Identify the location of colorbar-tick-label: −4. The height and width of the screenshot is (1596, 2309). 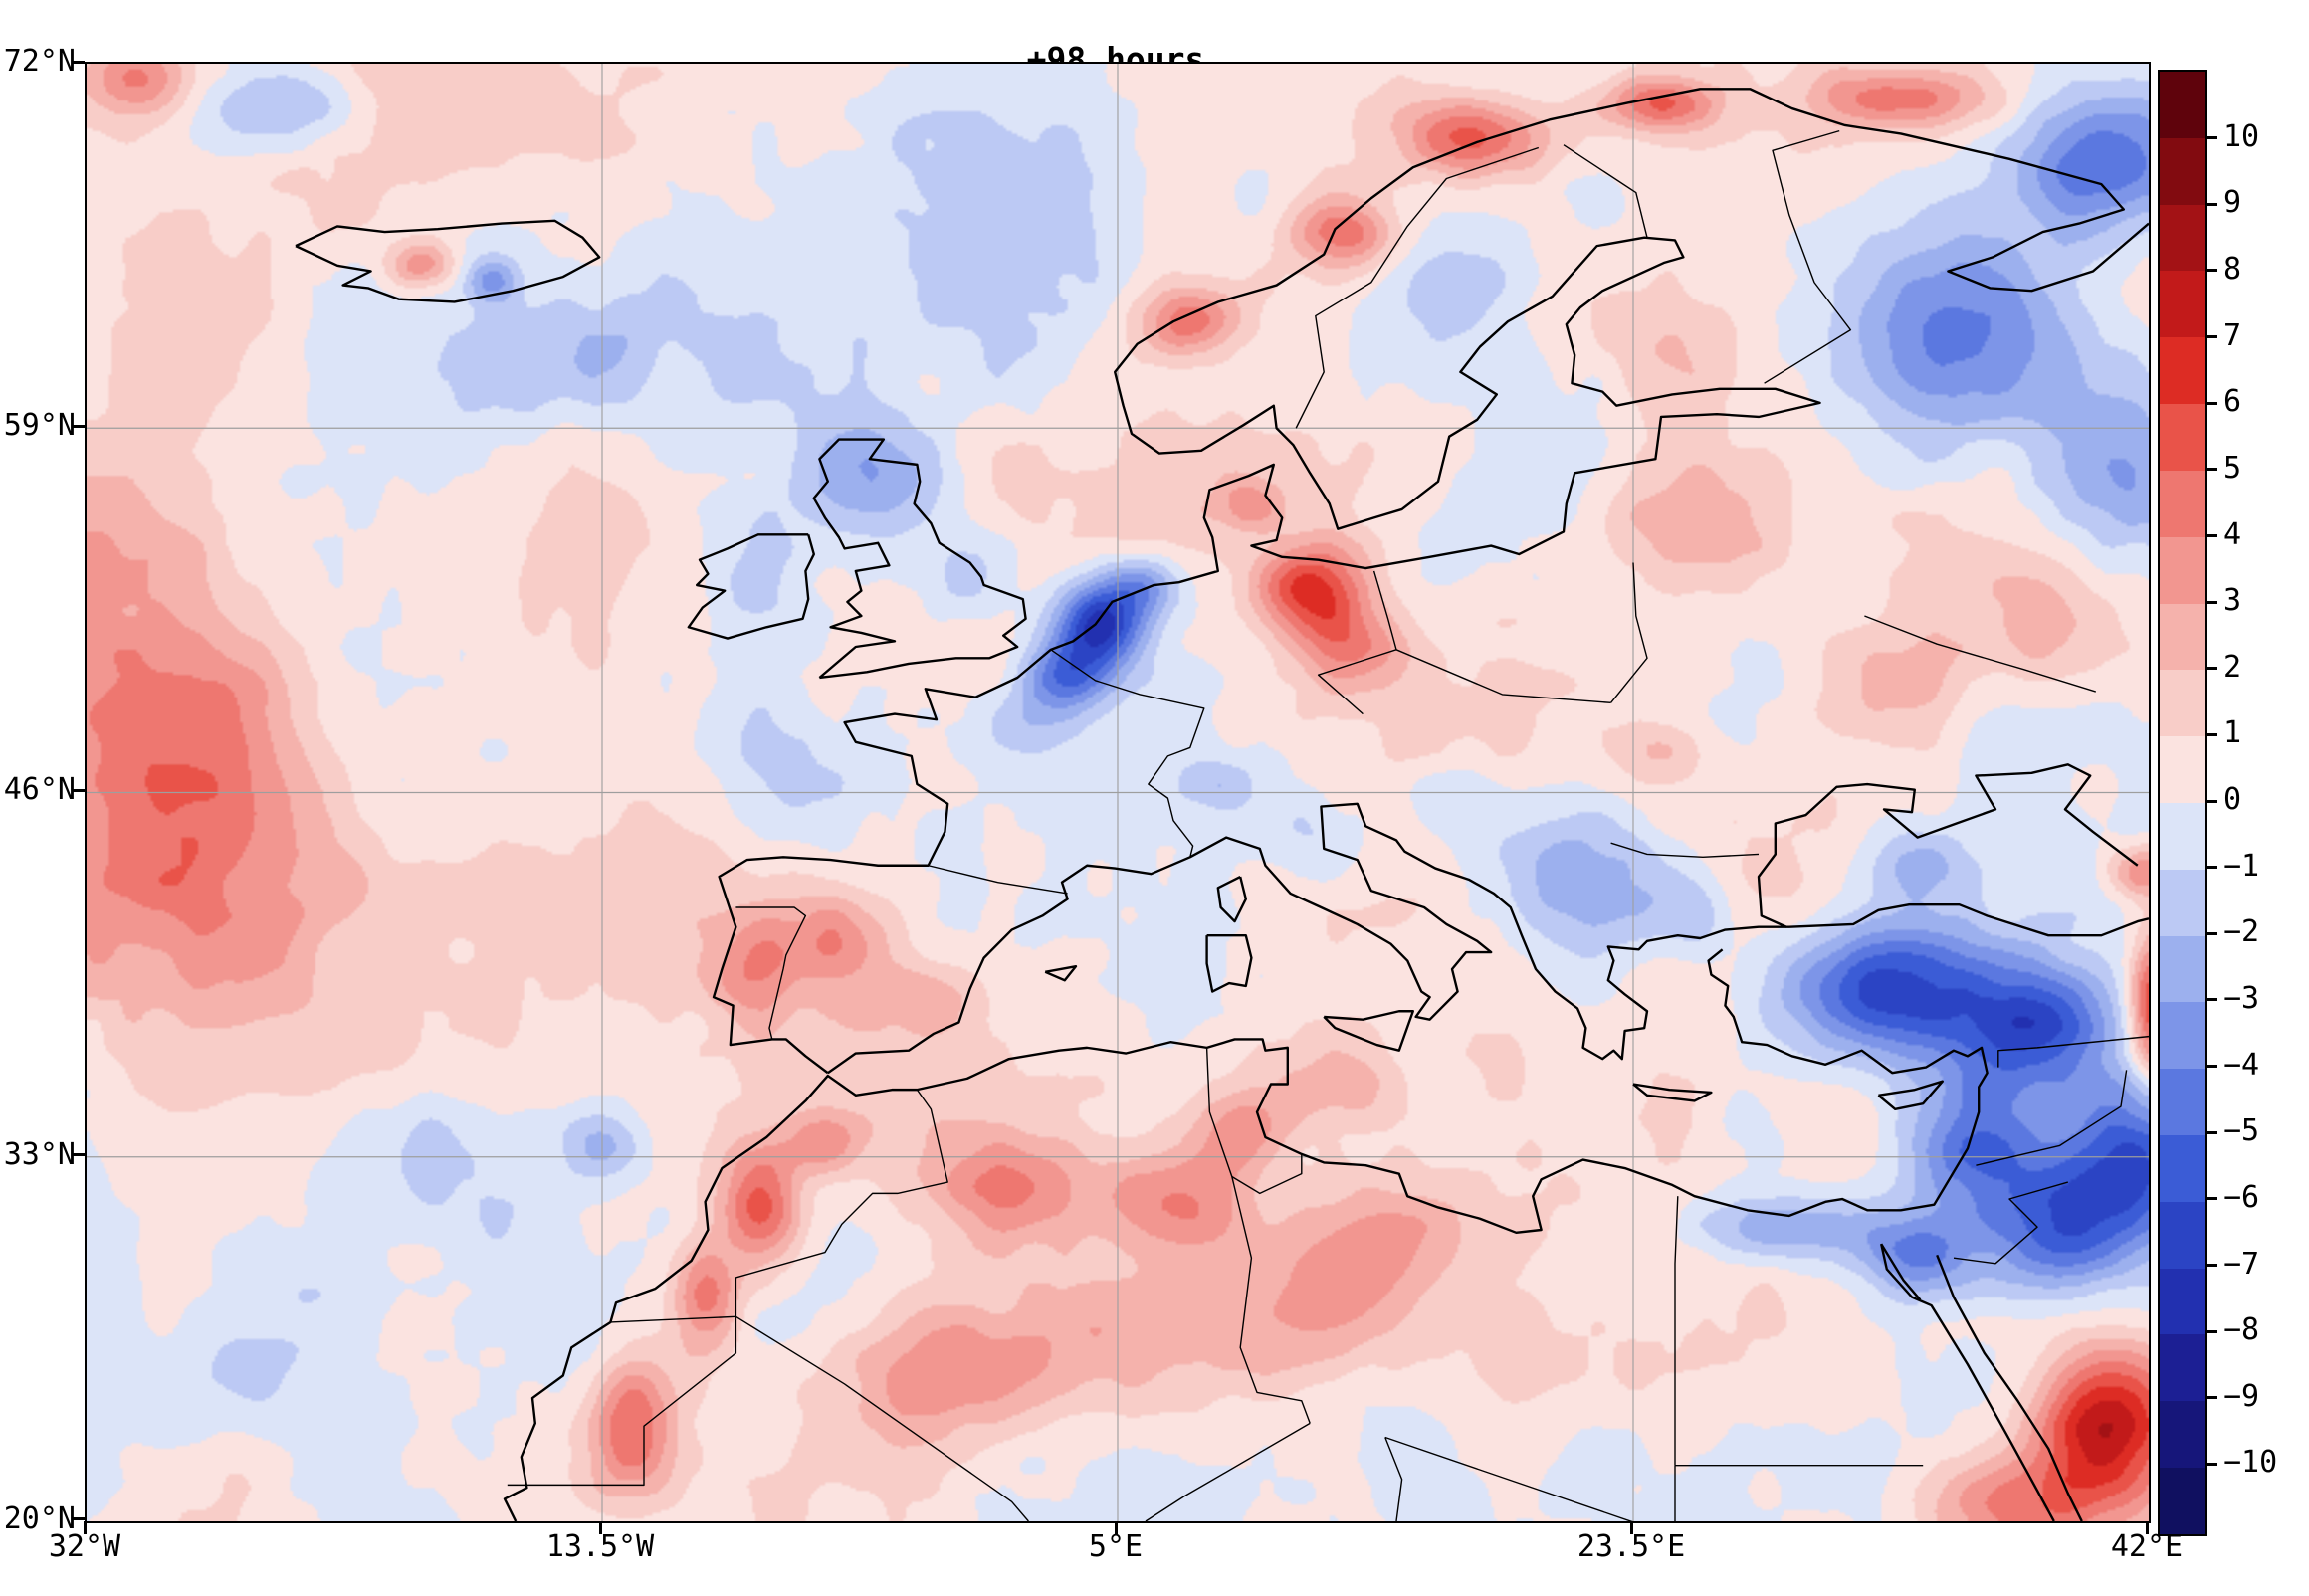
(2241, 1065).